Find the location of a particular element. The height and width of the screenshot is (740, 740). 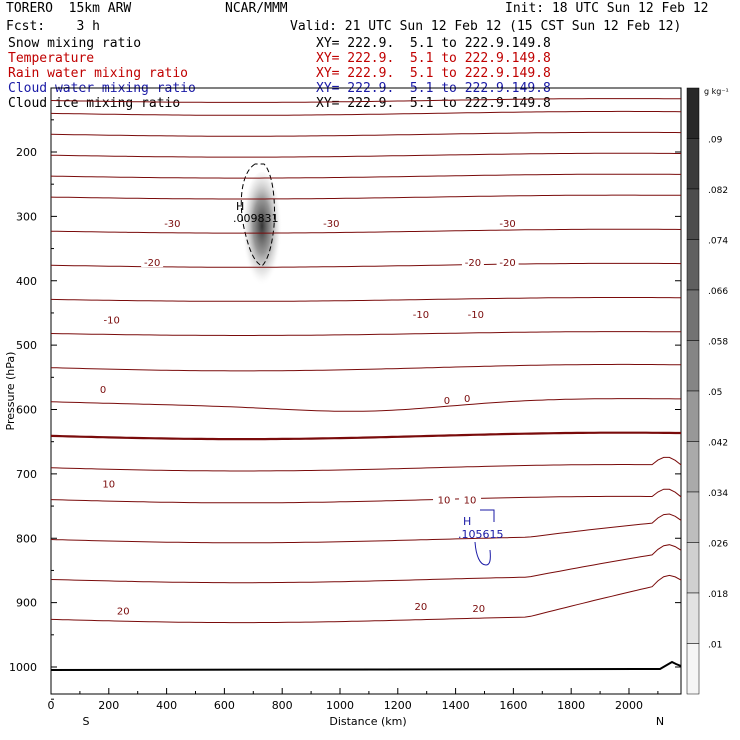

colorbar-level-label: .066 is located at coordinates (718, 292).